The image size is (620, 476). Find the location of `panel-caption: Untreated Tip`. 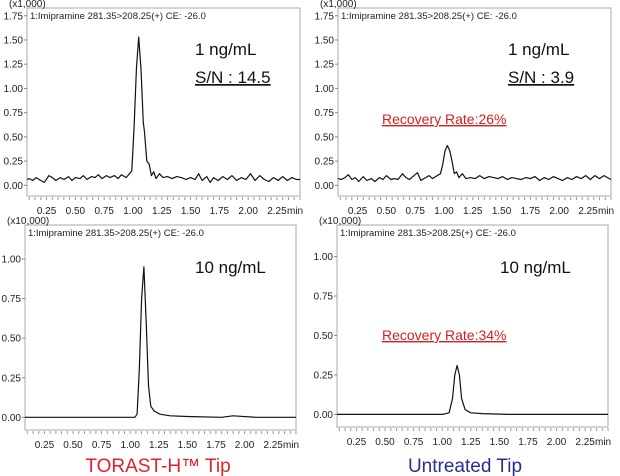

panel-caption: Untreated Tip is located at coordinates (465, 466).